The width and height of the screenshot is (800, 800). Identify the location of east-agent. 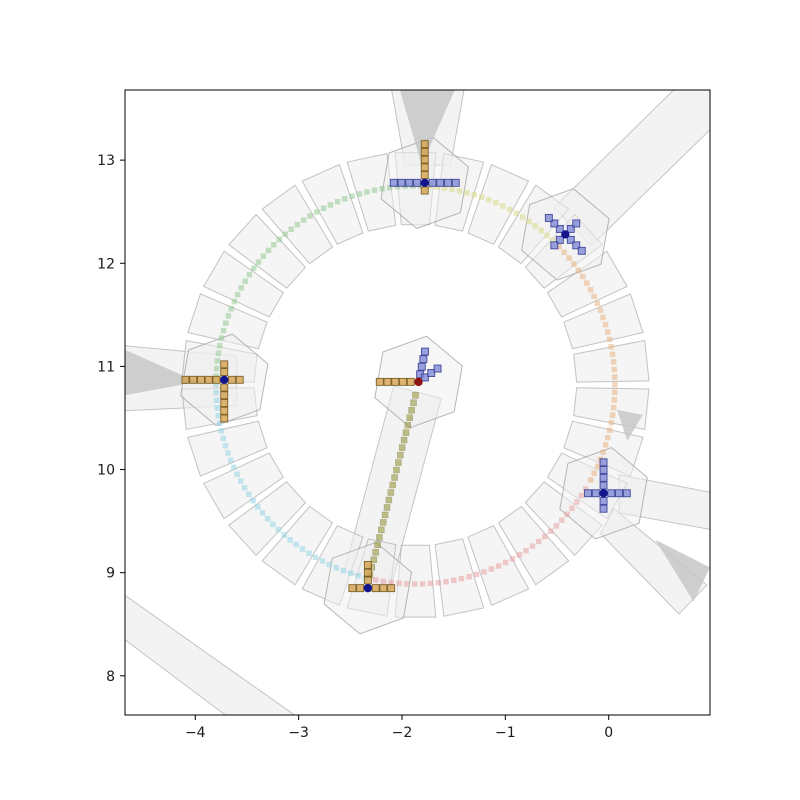
(607, 485).